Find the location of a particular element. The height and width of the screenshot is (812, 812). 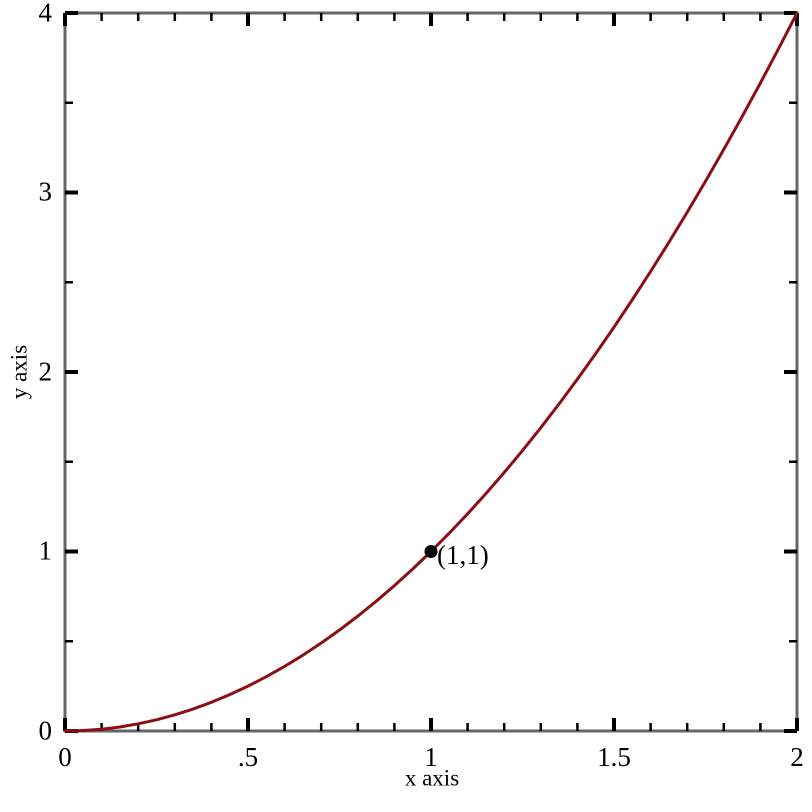

x-tick-label-0: 0 is located at coordinates (65, 757).